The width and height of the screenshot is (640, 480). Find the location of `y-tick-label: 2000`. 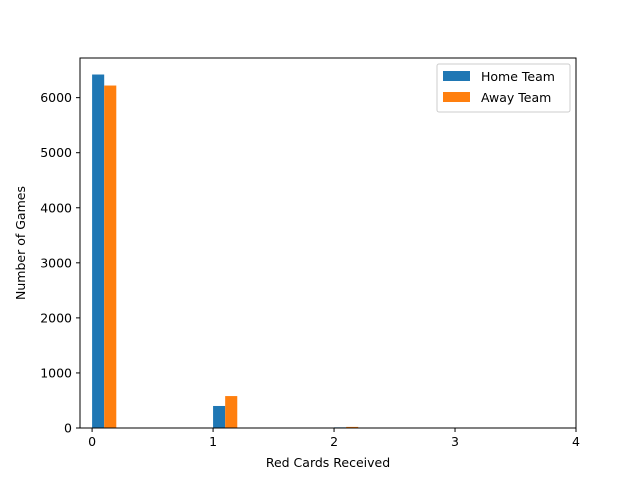

y-tick-label: 2000 is located at coordinates (56, 317).